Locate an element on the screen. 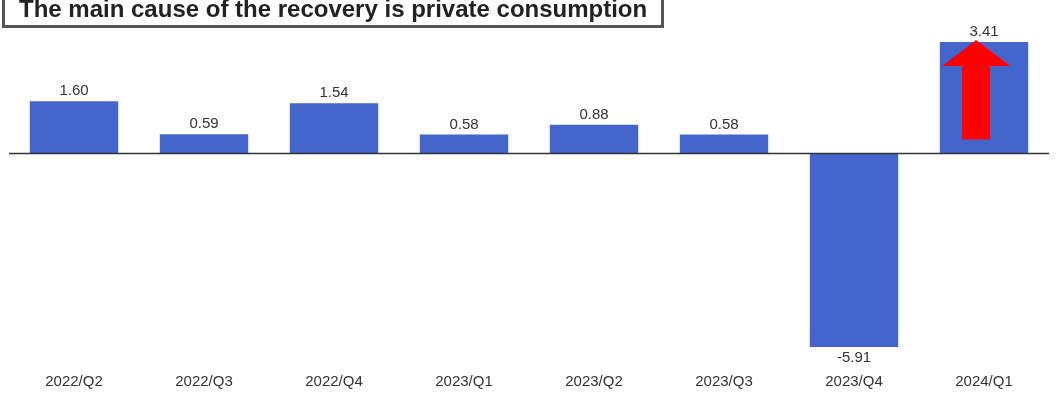 This screenshot has width=1057, height=417. chart-title: The main cause of the recovery is private consumption is located at coordinates (333, 14).